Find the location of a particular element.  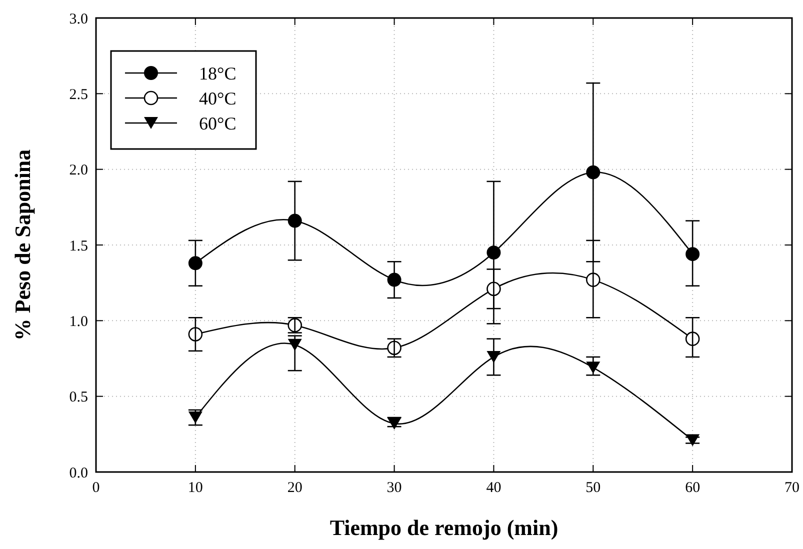

x-tick-label: 50 is located at coordinates (593, 488).